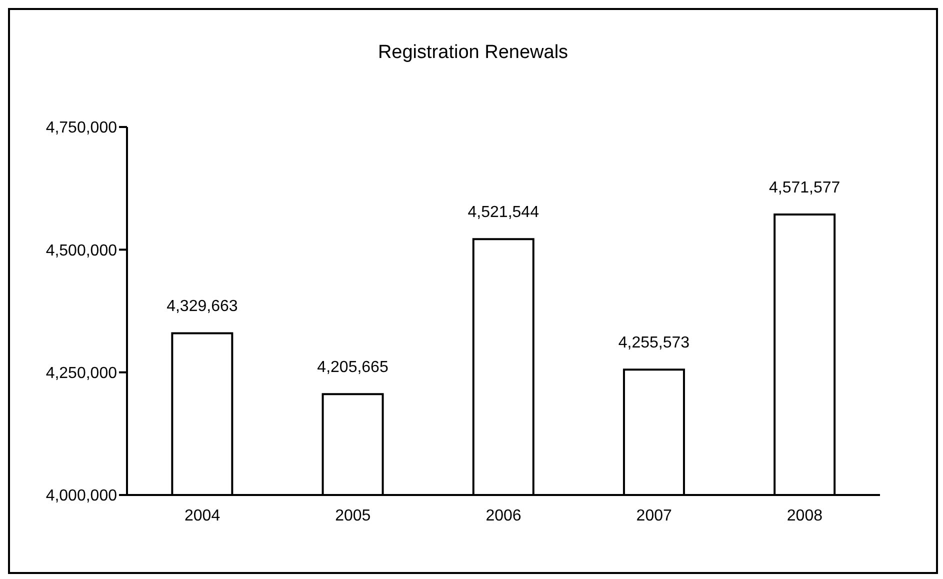 The width and height of the screenshot is (943, 579). Describe the element at coordinates (504, 213) in the screenshot. I see `data-label: 4,521,544` at that location.